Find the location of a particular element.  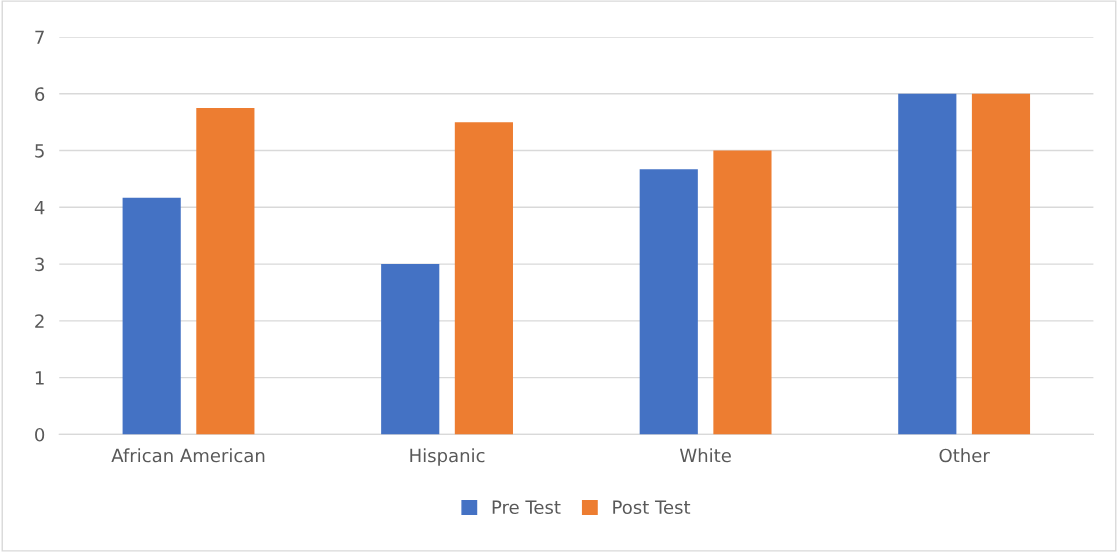

y-tick-label: 3 is located at coordinates (39, 264).